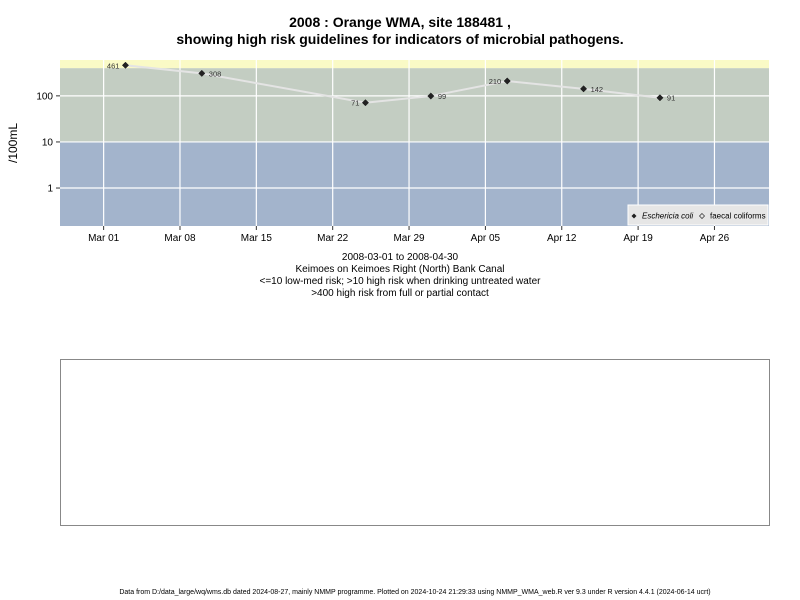 Image resolution: width=800 pixels, height=600 pixels. What do you see at coordinates (667, 216) in the screenshot?
I see `legend-label-ecoli: Eschericia coli` at bounding box center [667, 216].